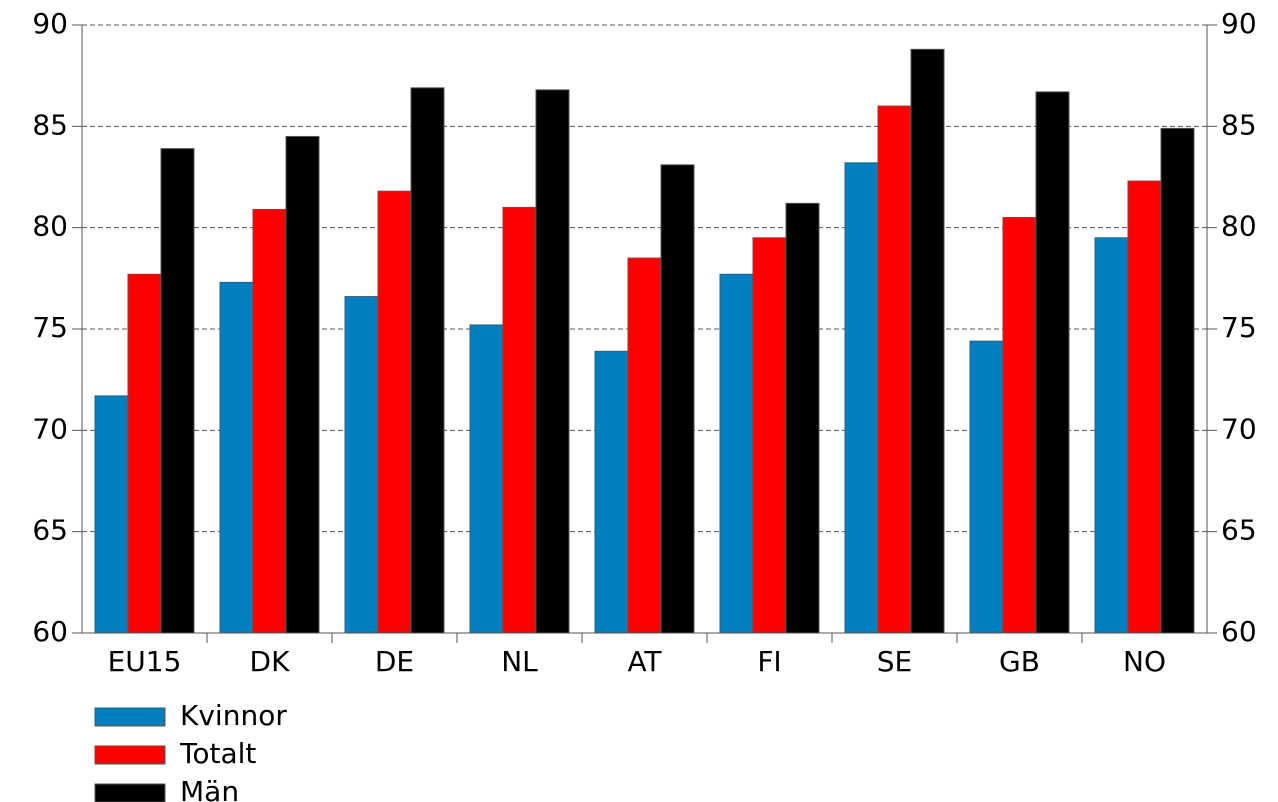  I want to click on x-tick-label: GB, so click(1019, 661).